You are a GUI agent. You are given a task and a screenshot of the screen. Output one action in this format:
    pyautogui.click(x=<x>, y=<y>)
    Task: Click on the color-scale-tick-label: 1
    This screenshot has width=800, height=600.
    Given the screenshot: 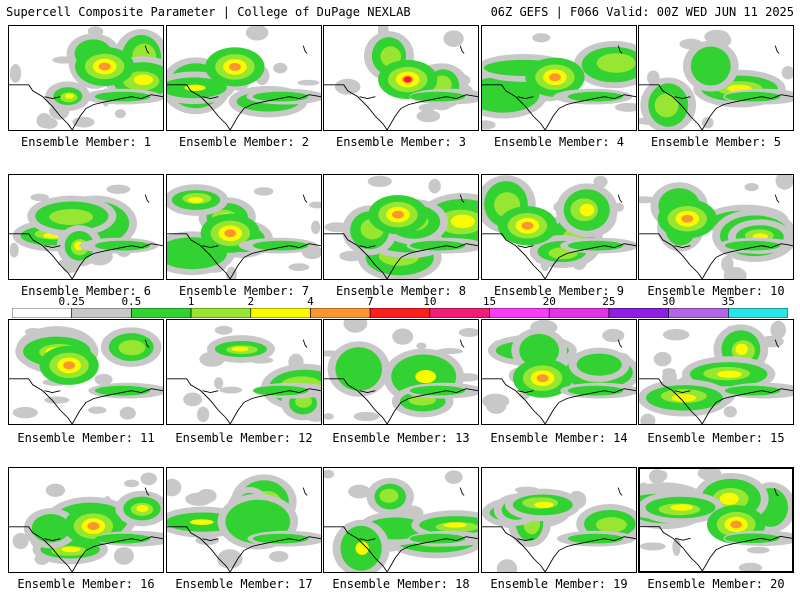 What is the action you would take?
    pyautogui.click(x=191, y=301)
    